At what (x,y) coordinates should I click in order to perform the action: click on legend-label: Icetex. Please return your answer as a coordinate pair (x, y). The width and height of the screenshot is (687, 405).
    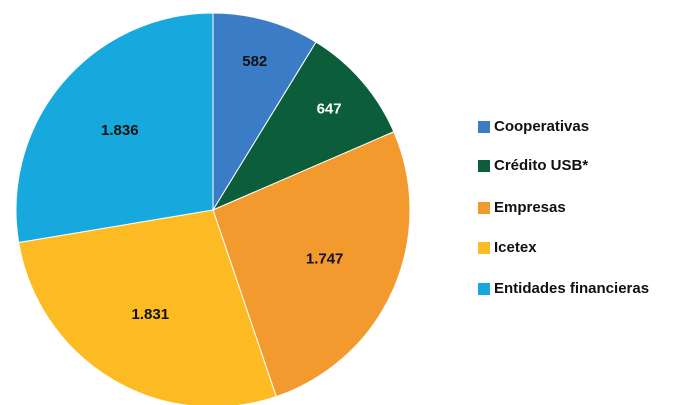
    Looking at the image, I should click on (515, 247).